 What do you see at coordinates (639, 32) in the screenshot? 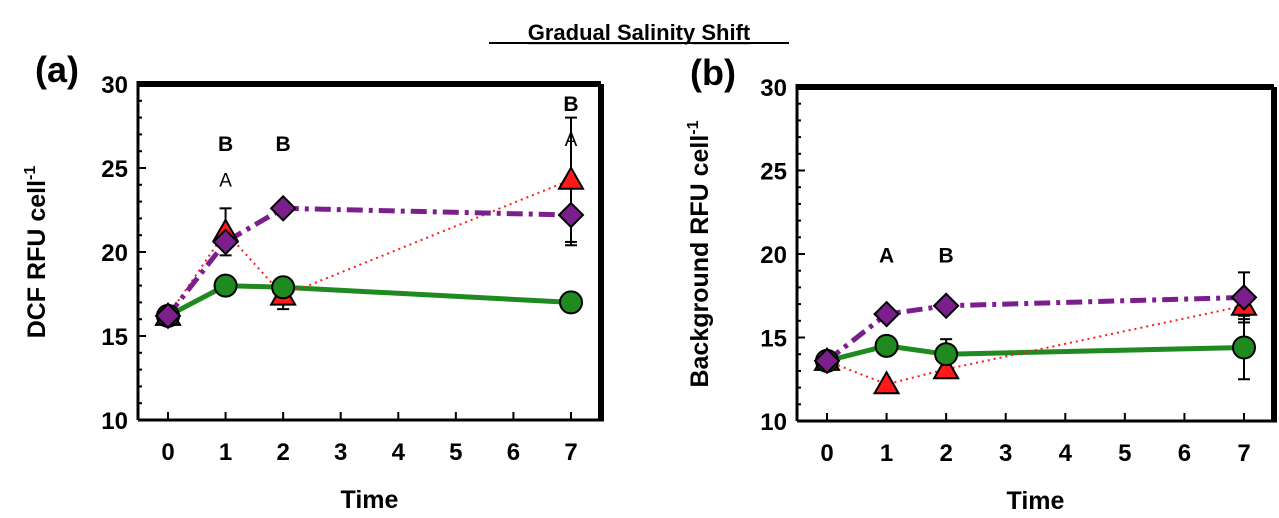
I see `figure-title: Gradual Salinity Shift` at bounding box center [639, 32].